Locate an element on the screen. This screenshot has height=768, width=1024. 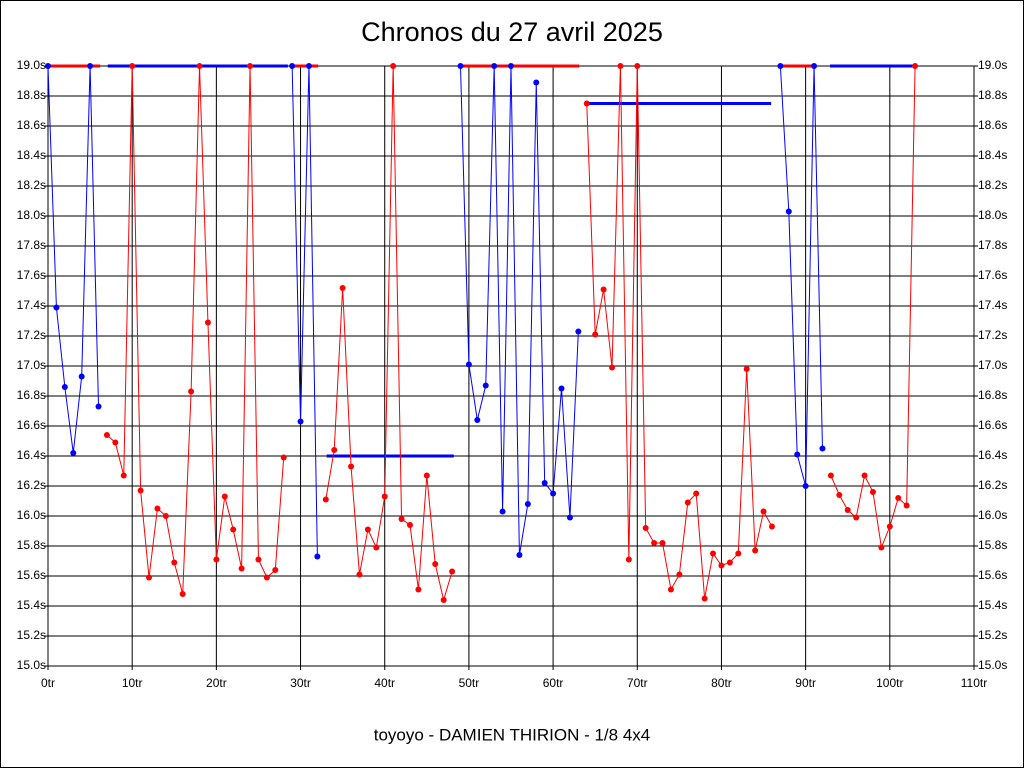
y2-tick-label: 17.4s is located at coordinates (992, 305).